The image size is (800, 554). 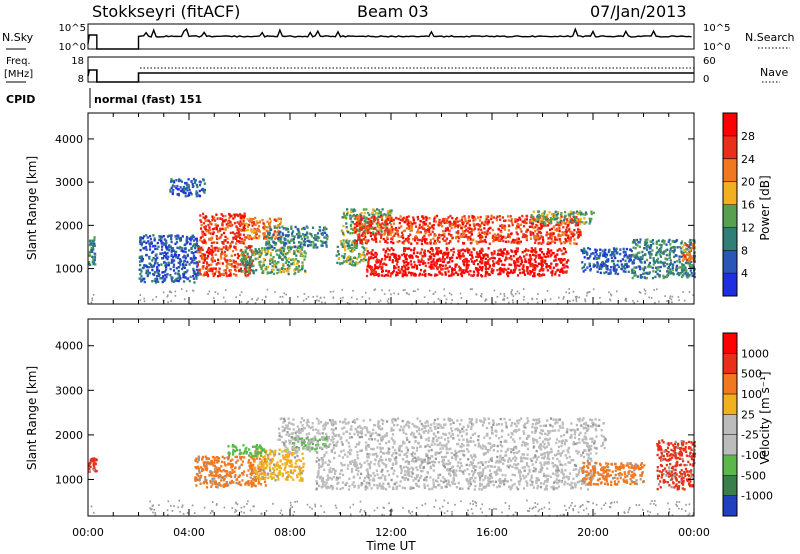 I want to click on y-tick-label: 2000, so click(x=69, y=225).